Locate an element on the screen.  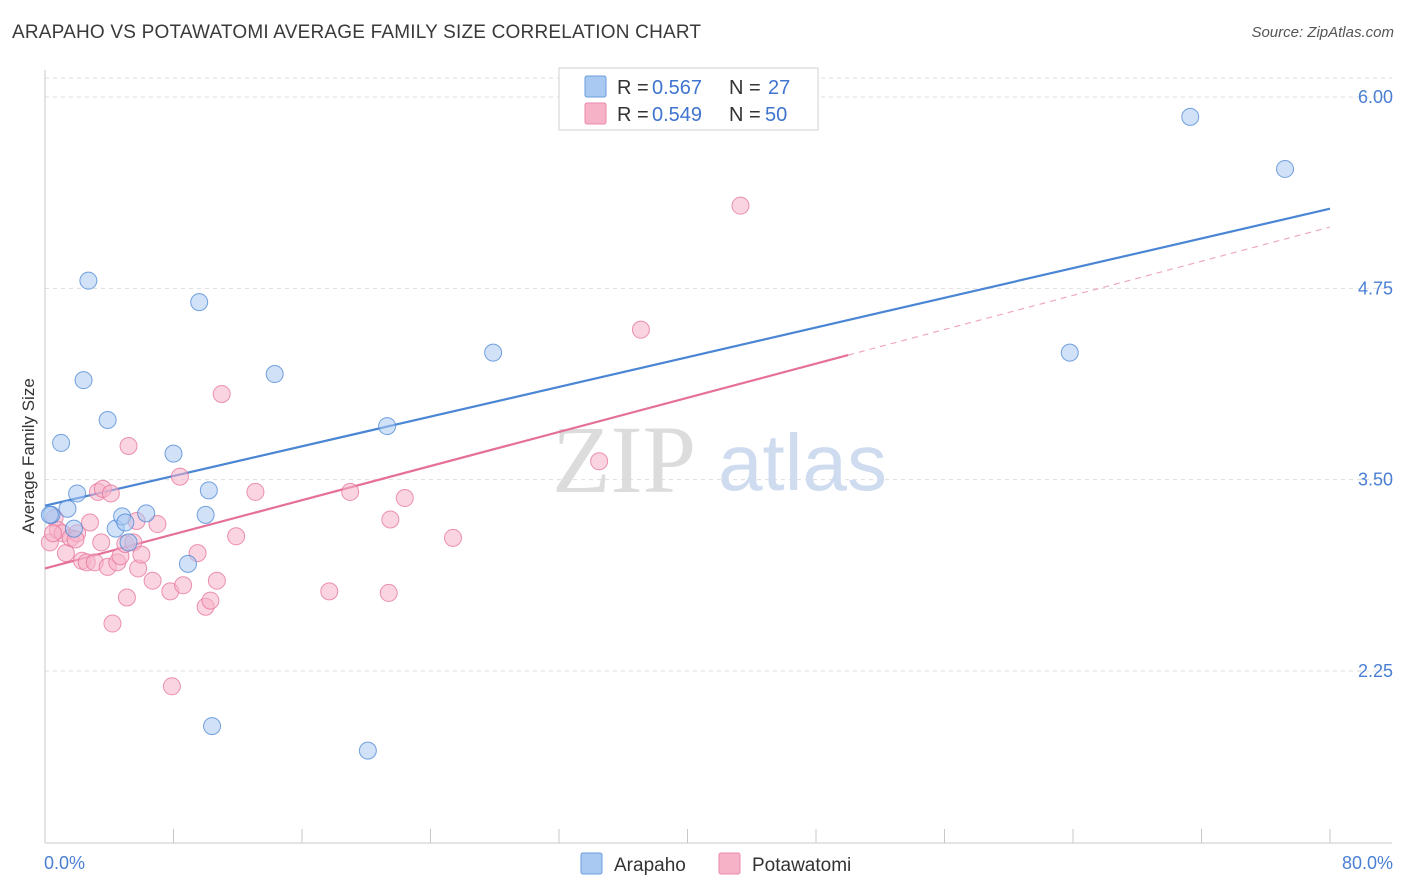
legend-top: R = 0.567 N = 27 R = 0.549 N = 50 is located at coordinates (688, 99).